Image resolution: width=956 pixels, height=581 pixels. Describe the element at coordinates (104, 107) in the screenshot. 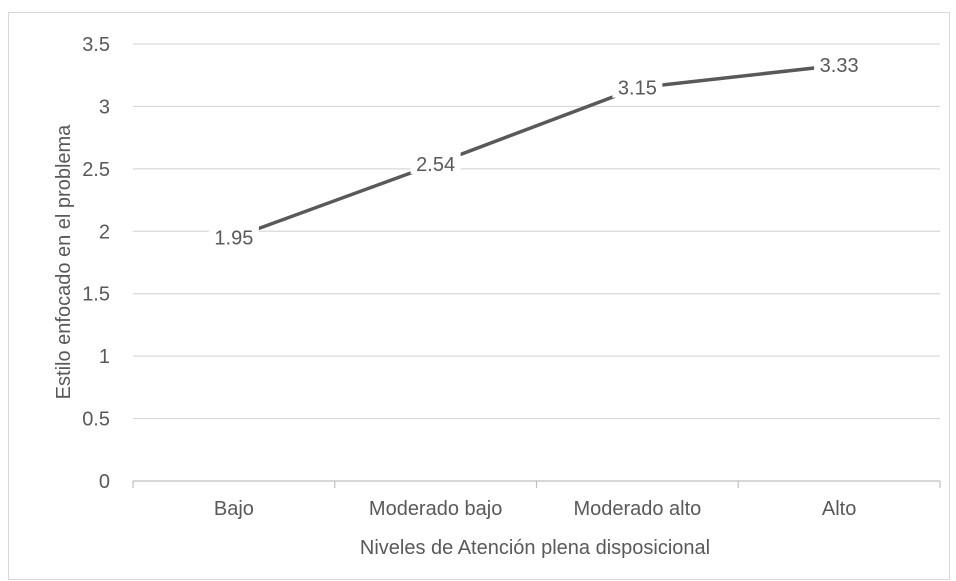

I see `y-tick-label: 3` at that location.